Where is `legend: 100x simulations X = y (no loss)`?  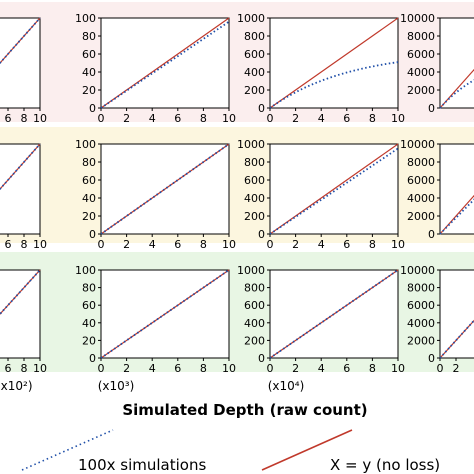 legend: 100x simulations X = y (no loss) is located at coordinates (230, 451).